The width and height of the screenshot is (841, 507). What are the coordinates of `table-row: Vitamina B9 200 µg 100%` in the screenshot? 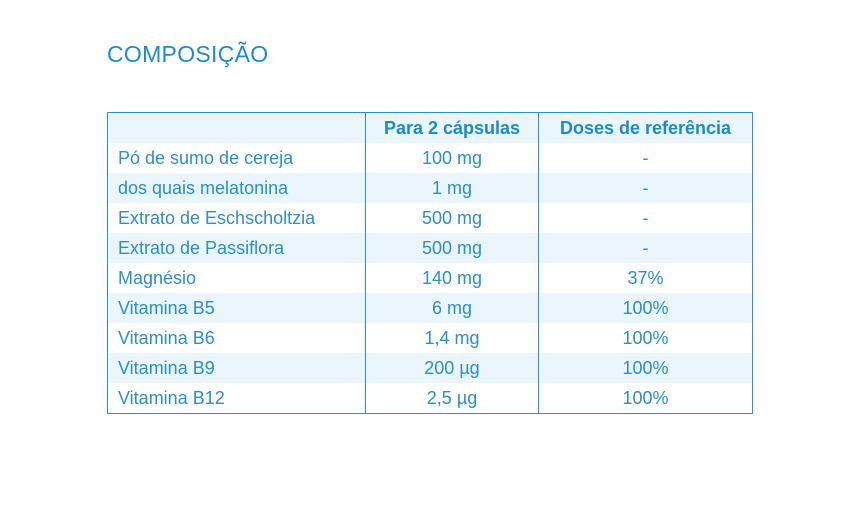 It's located at (430, 368).